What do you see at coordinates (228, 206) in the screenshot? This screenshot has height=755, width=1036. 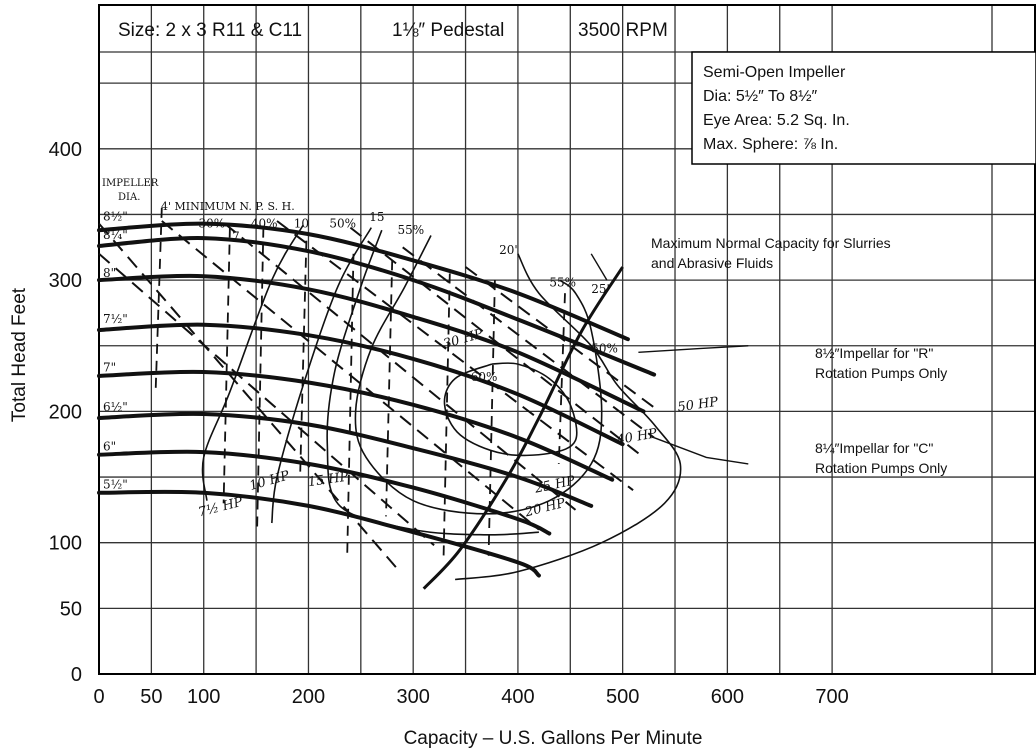 I see `npsh-title: 4' MINIMUM N. P. S. H.` at bounding box center [228, 206].